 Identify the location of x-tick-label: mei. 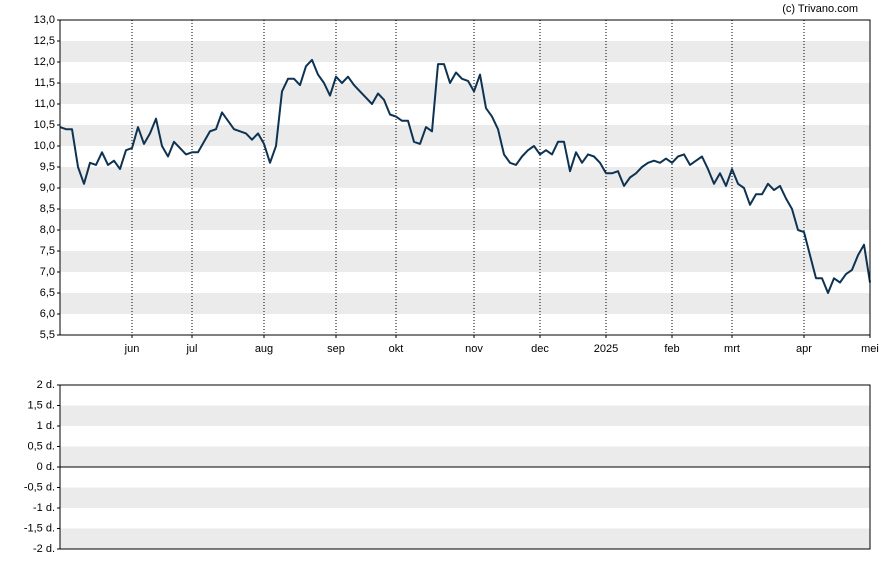
(870, 349).